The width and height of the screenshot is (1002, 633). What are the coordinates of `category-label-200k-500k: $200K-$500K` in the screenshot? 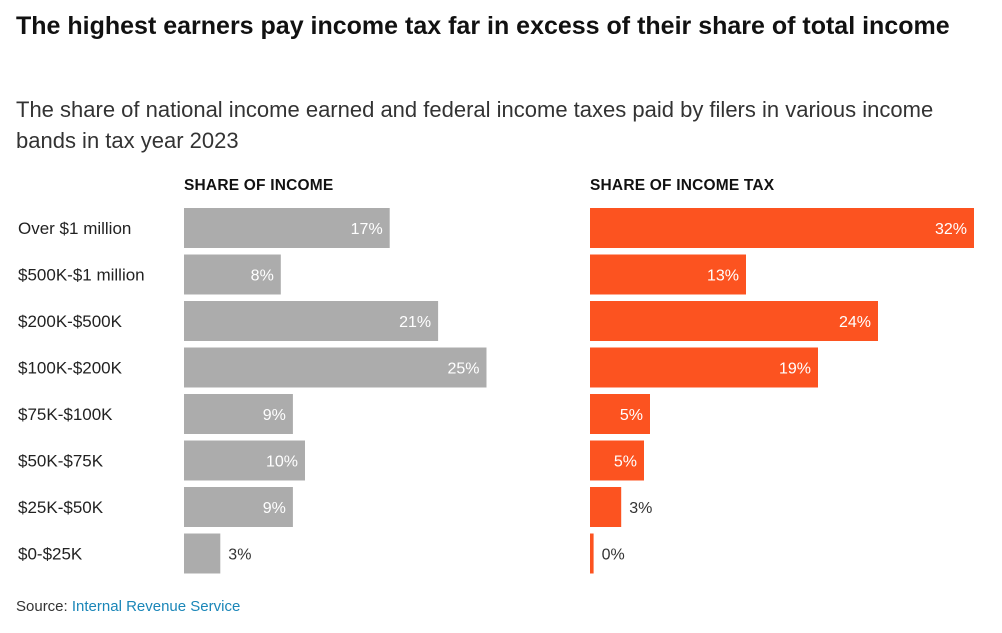 It's located at (70, 321).